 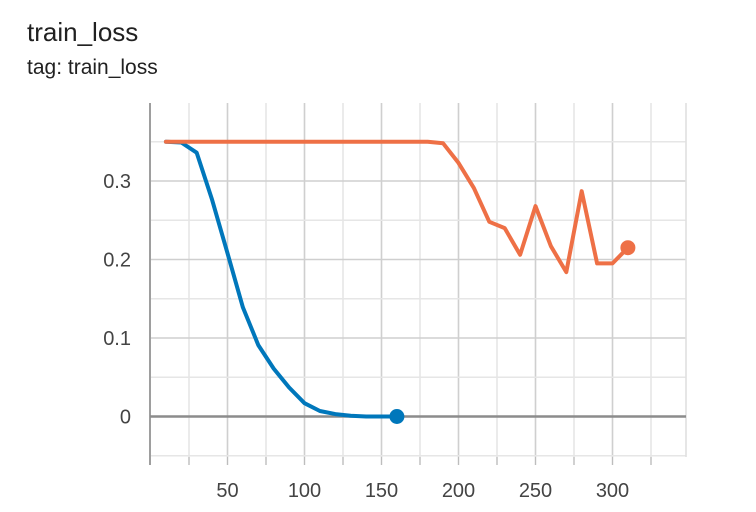 What do you see at coordinates (83, 32) in the screenshot?
I see `chart-title: train_loss` at bounding box center [83, 32].